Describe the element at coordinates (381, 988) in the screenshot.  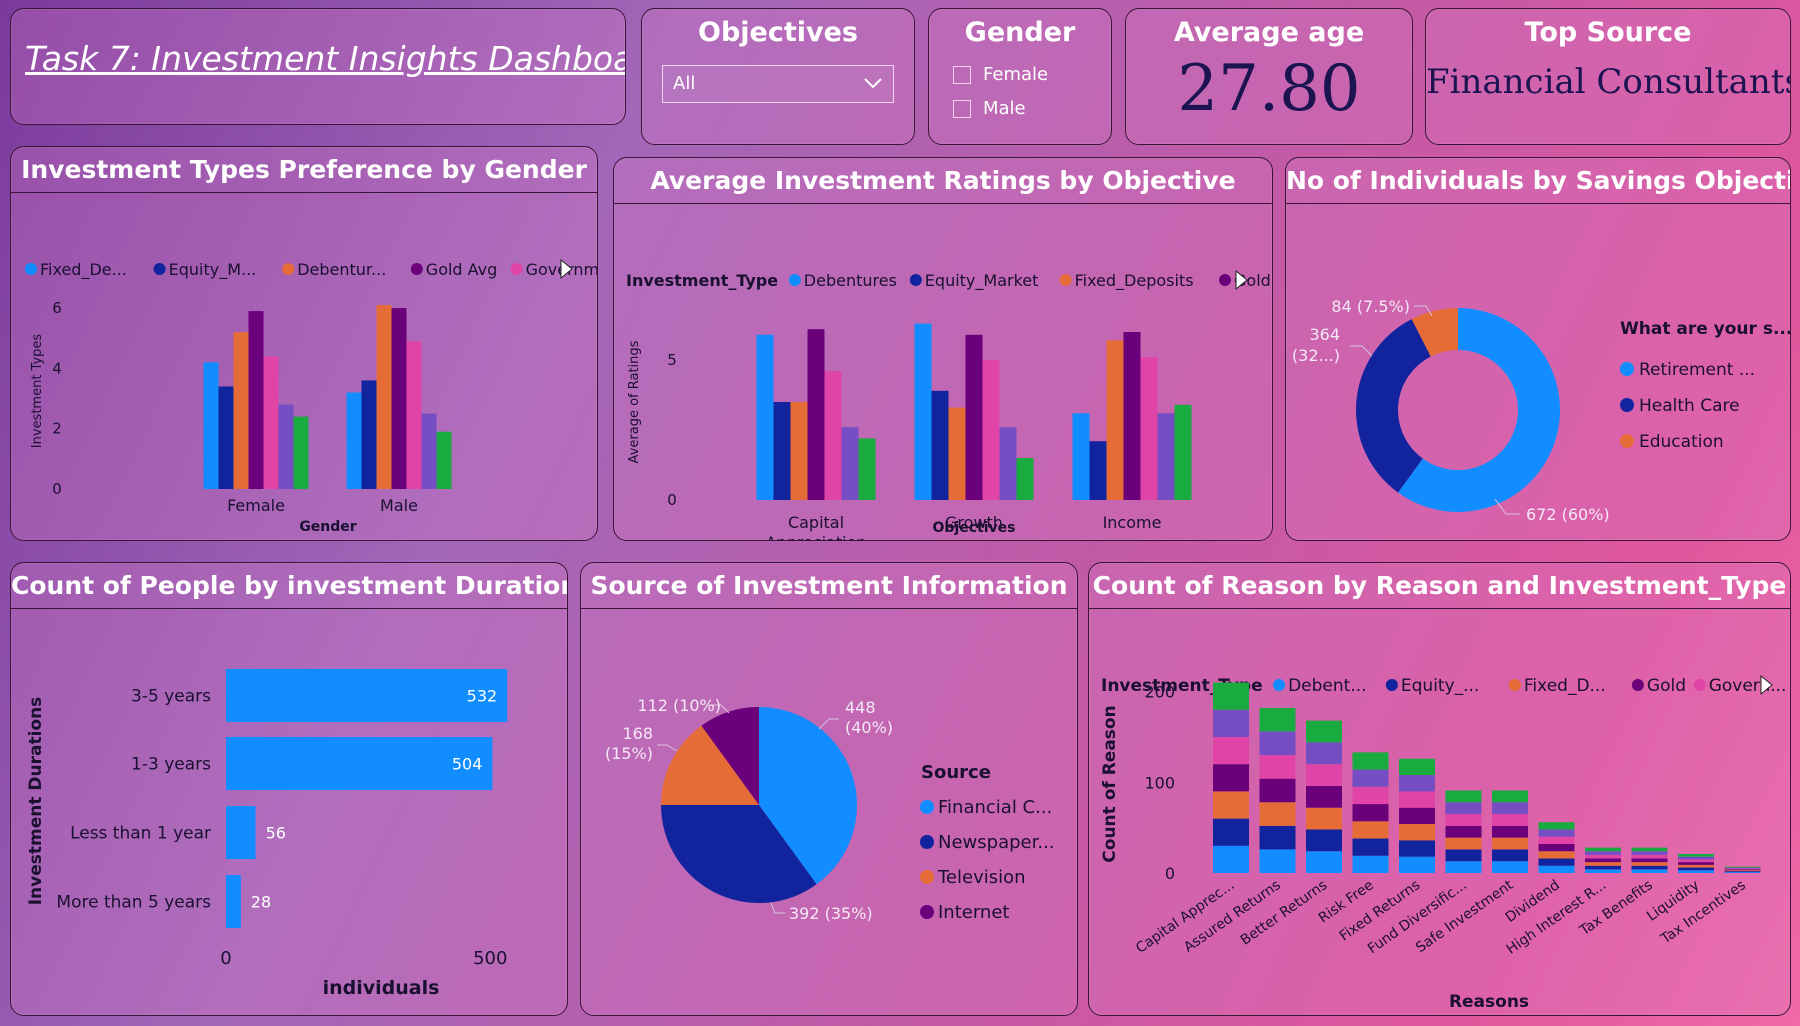
I see `x-axis-label: individuals` at that location.